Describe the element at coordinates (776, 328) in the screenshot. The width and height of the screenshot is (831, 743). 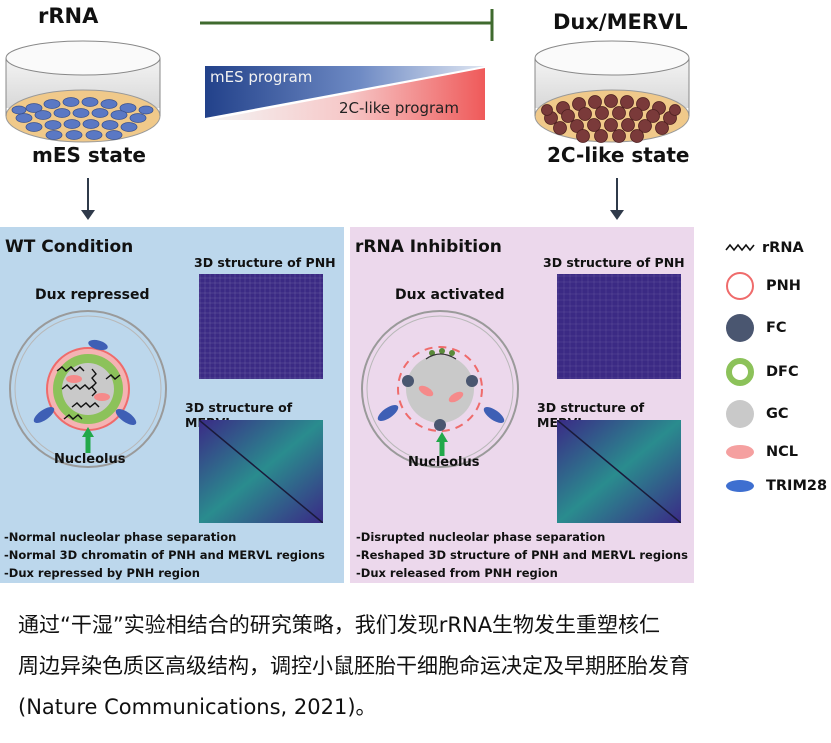
I see `legend-fc-label: FC` at that location.